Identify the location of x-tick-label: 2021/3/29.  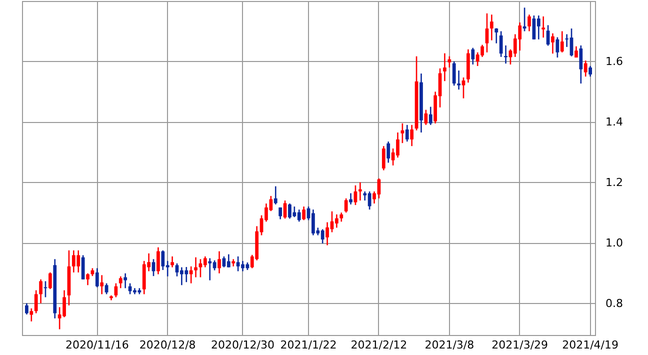
(520, 345).